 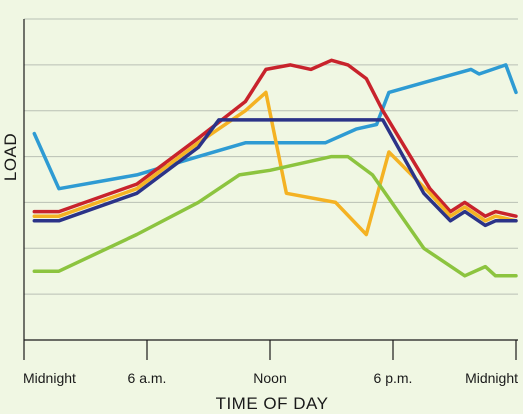 What do you see at coordinates (10, 157) in the screenshot?
I see `y-axis-title: LOAD` at bounding box center [10, 157].